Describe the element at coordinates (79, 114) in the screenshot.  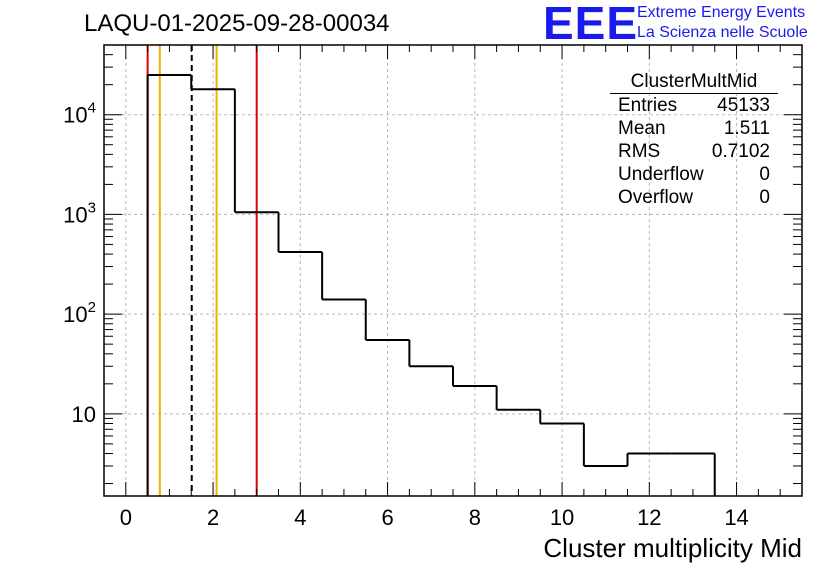
I see `y-tick-label: 10⁴` at that location.